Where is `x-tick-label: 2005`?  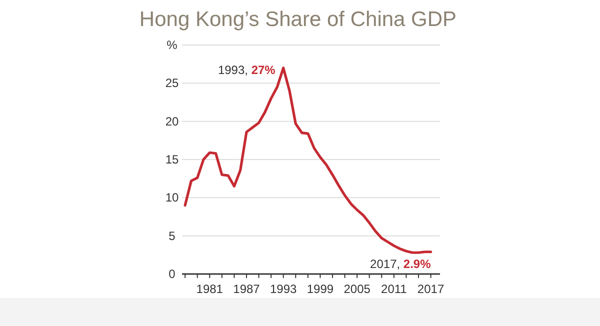 x-tick-label: 2005 is located at coordinates (357, 289).